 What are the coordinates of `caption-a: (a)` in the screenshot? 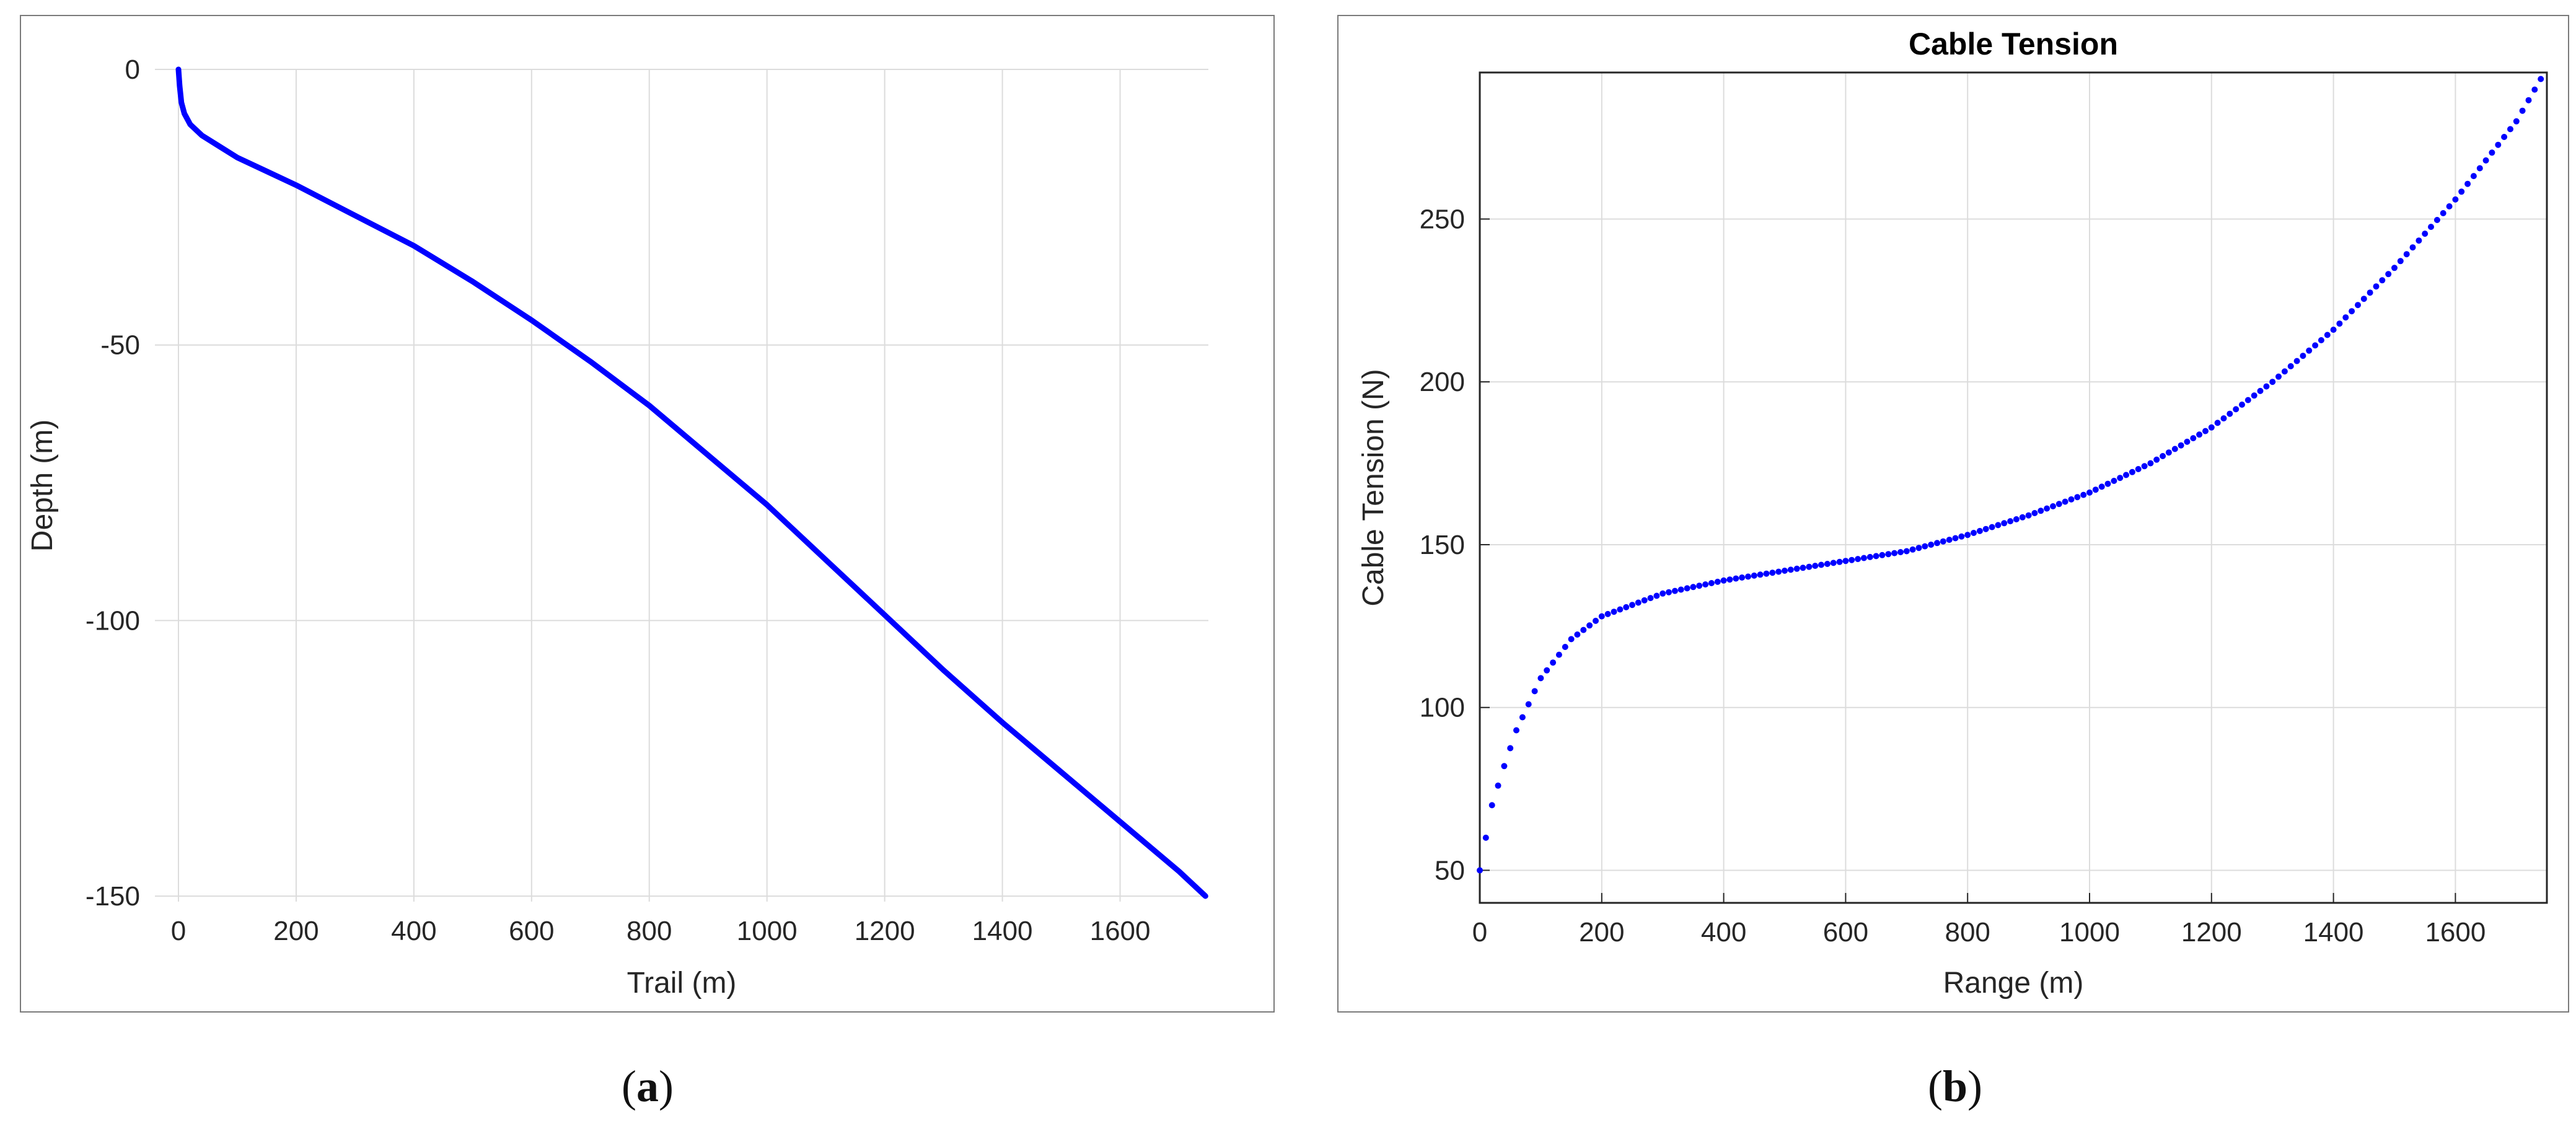 It's located at (648, 1086).